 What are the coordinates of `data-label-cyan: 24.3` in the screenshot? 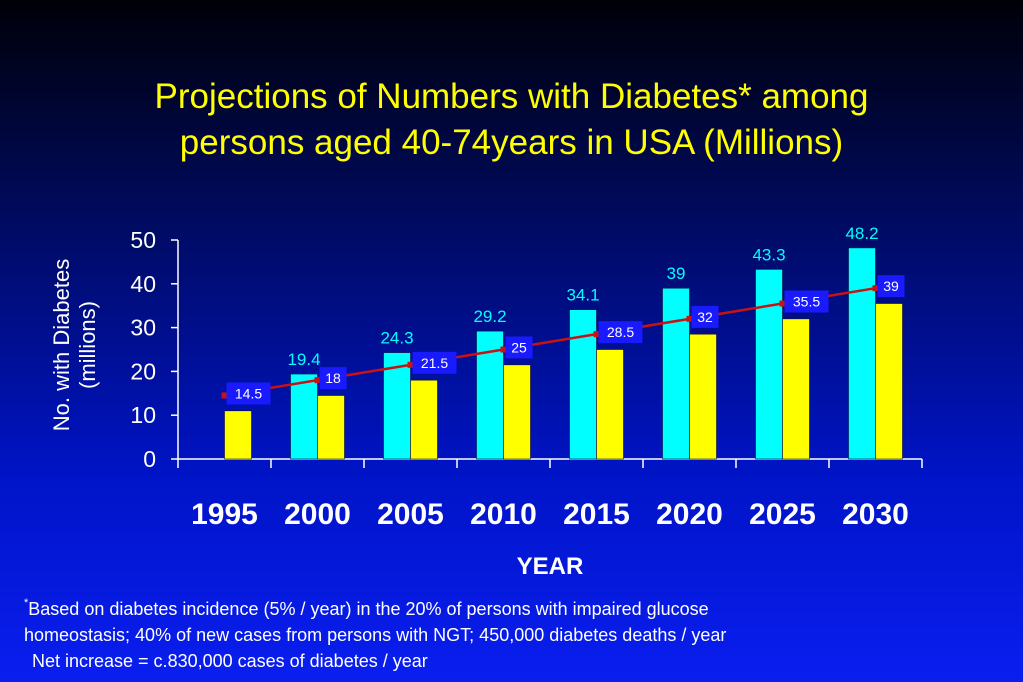 It's located at (396, 338).